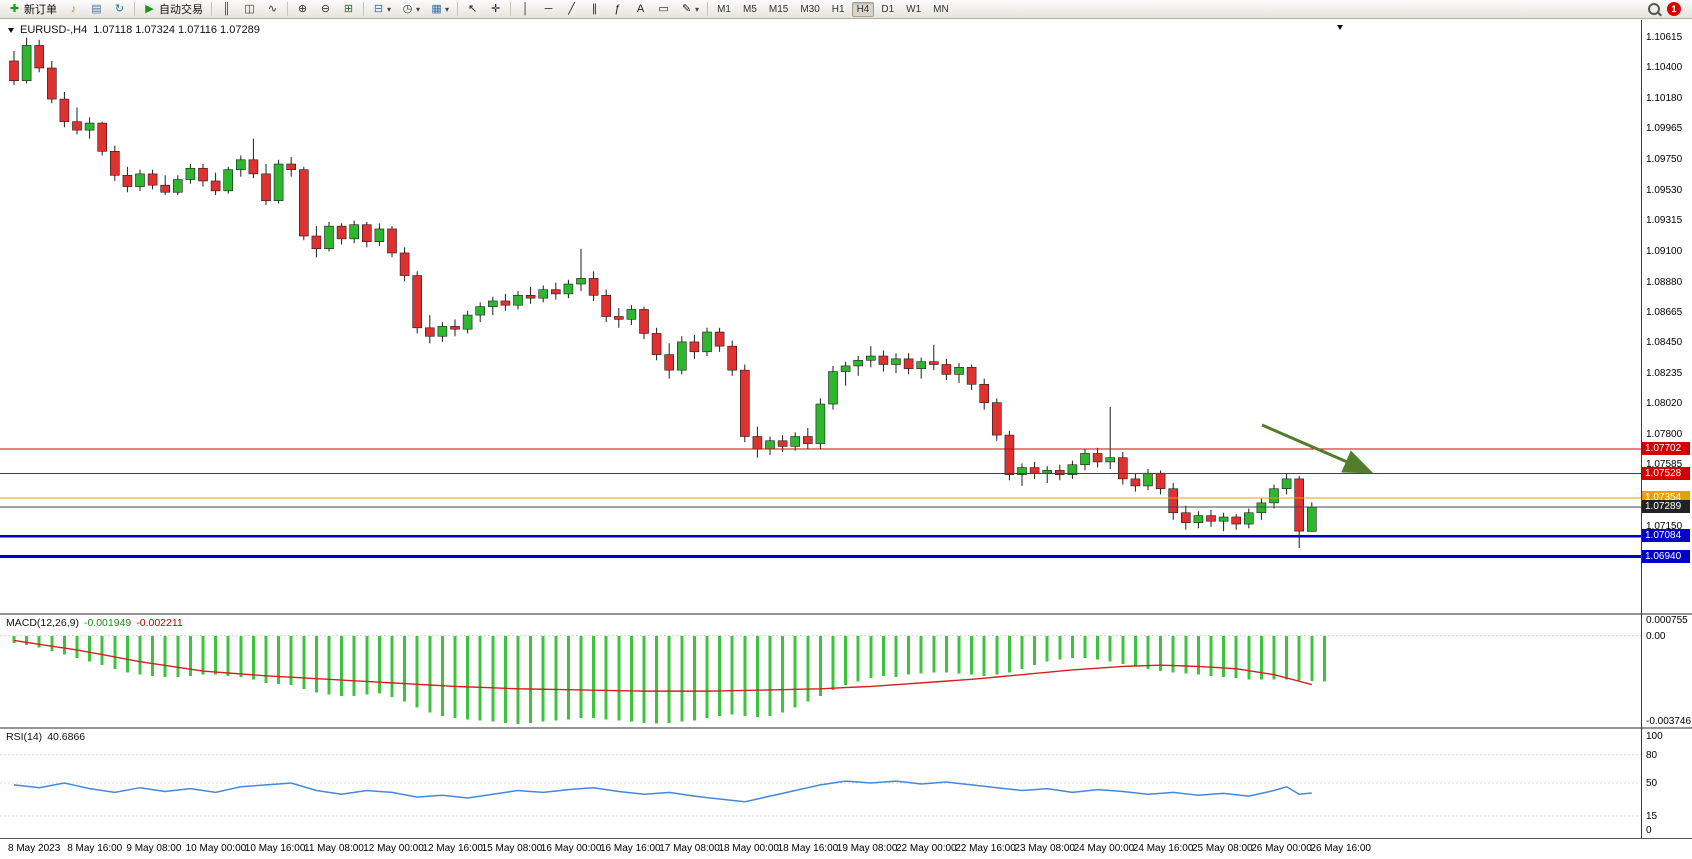 The width and height of the screenshot is (1692, 859). Describe the element at coordinates (119, 9) in the screenshot. I see `refresh-button: ↻` at that location.